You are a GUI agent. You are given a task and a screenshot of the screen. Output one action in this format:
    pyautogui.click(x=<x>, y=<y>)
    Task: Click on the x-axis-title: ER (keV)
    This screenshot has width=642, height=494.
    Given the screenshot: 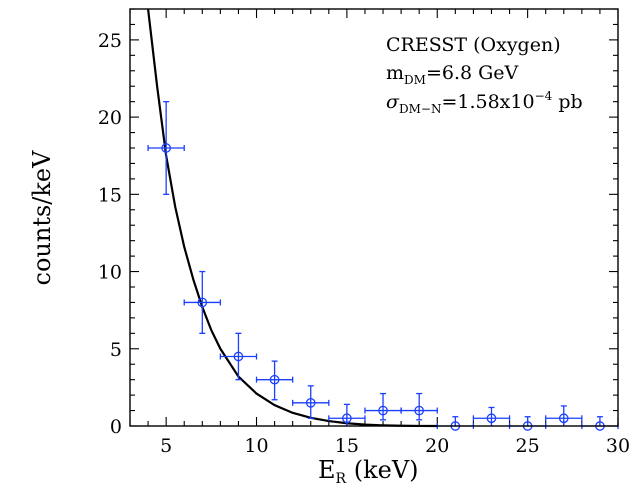 What is the action you would take?
    pyautogui.click(x=368, y=471)
    